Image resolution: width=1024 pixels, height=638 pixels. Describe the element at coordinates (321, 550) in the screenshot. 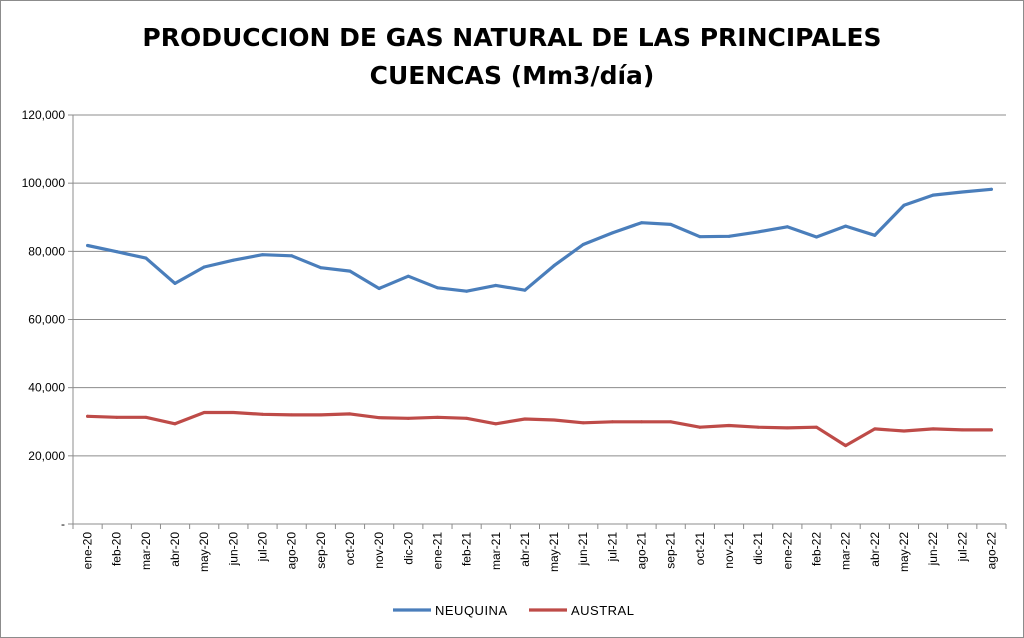

I see `x-tick-label: sep-20` at that location.